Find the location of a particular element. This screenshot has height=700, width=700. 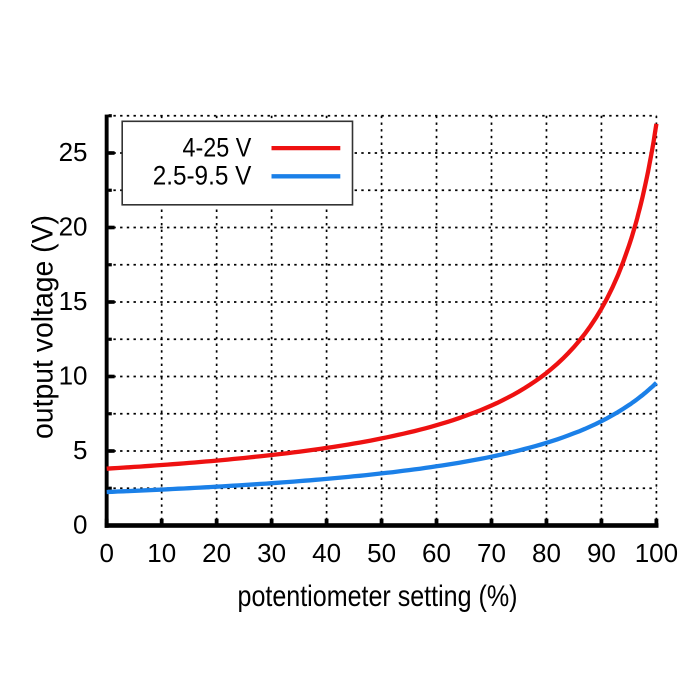

svg-text: 90 is located at coordinates (601, 553).